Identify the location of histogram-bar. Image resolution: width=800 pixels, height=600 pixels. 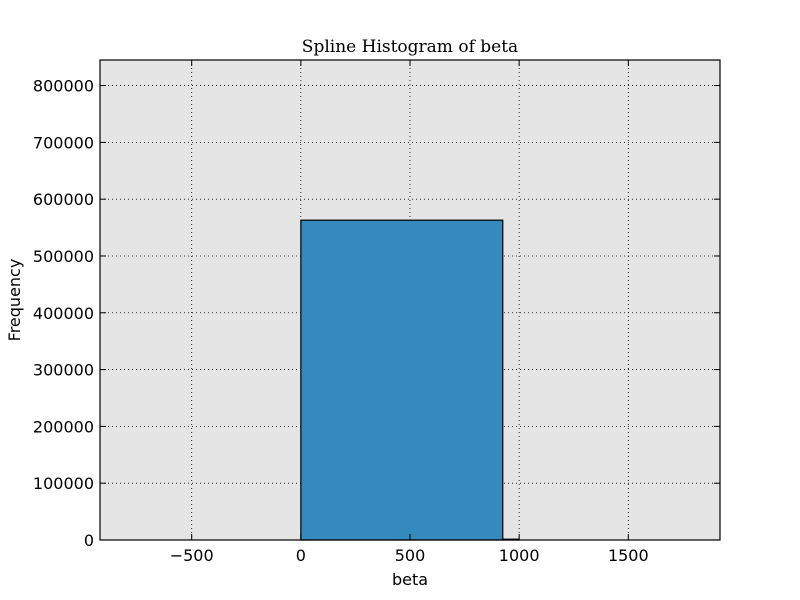
(402, 380).